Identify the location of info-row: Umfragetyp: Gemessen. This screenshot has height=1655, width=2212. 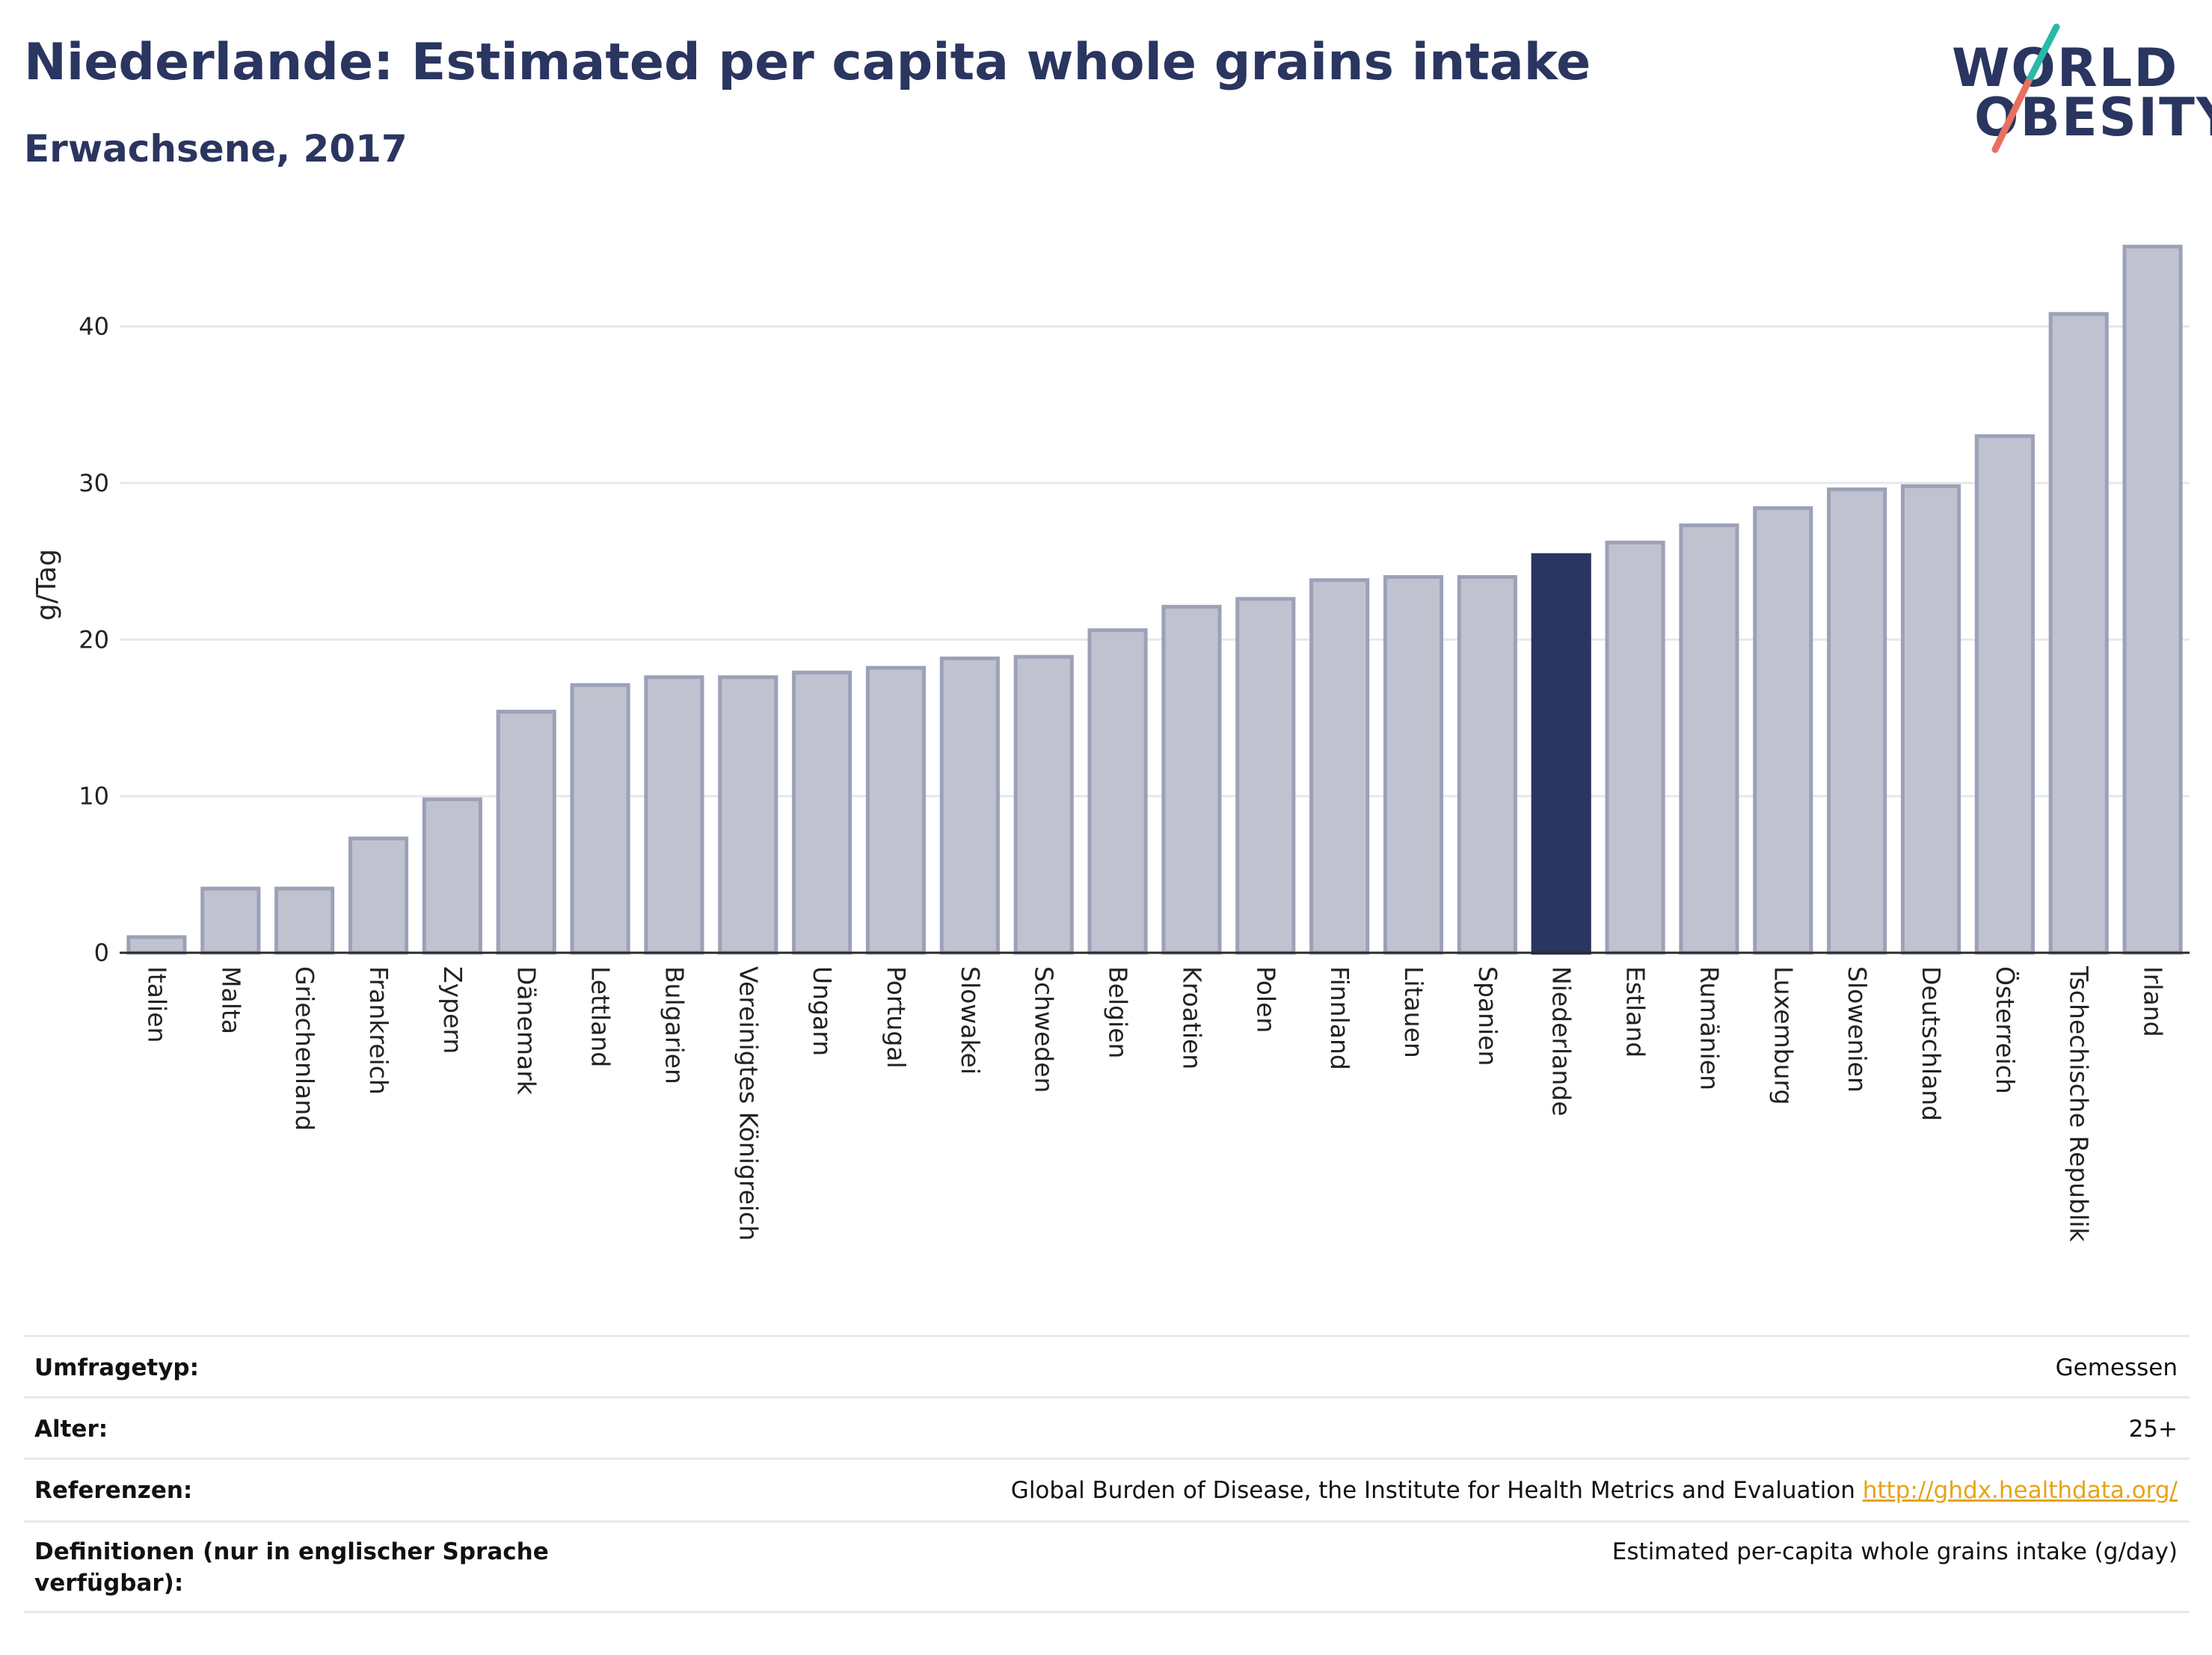
(1107, 1365).